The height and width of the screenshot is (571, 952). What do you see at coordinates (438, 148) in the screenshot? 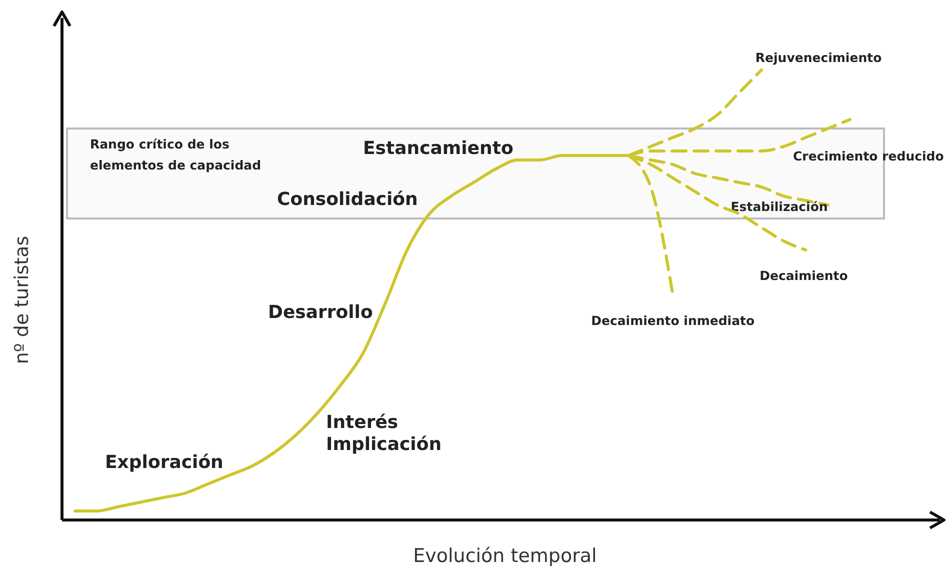
I see `annotation: Estancamiento` at bounding box center [438, 148].